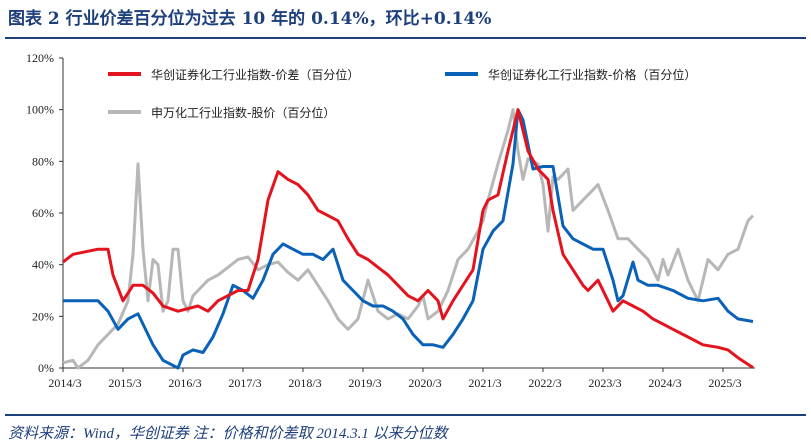 The height and width of the screenshot is (446, 811). I want to click on legend-label: 华创证券化工行业指数-价格（百分位）, so click(592, 74).